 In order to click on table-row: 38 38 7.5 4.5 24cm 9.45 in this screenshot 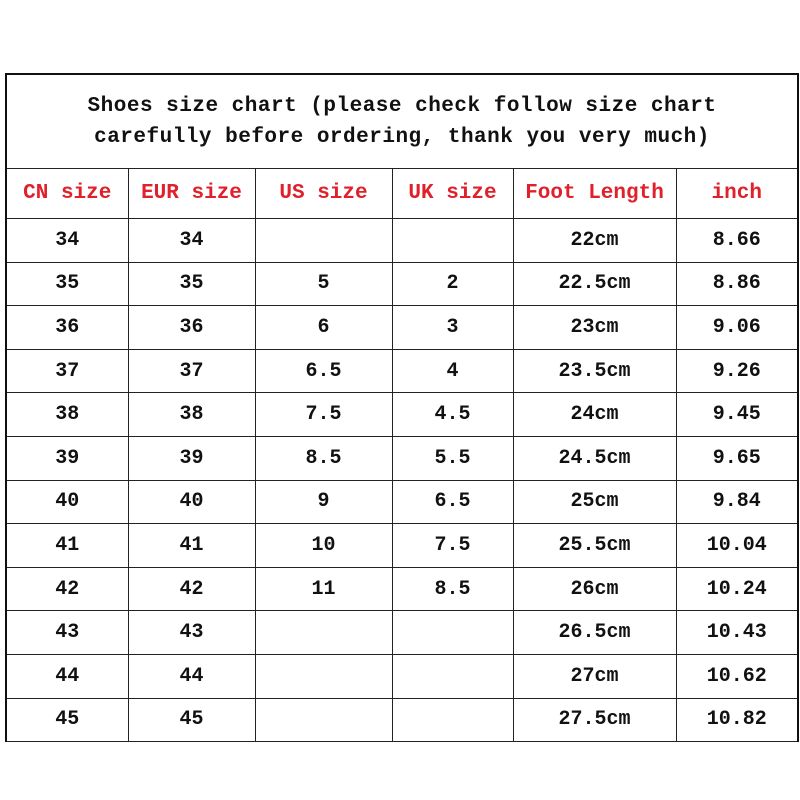, I will do `click(402, 414)`.